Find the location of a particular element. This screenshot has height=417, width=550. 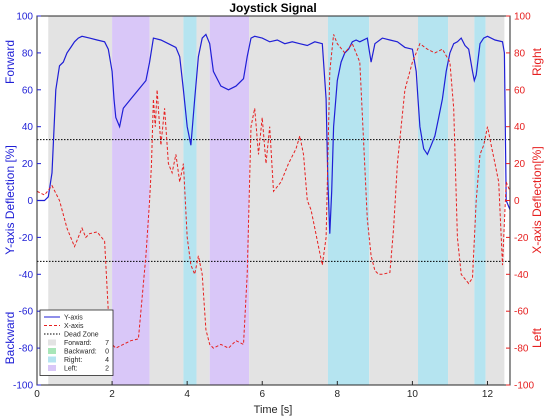

legend-label: Y-axis is located at coordinates (73, 318).